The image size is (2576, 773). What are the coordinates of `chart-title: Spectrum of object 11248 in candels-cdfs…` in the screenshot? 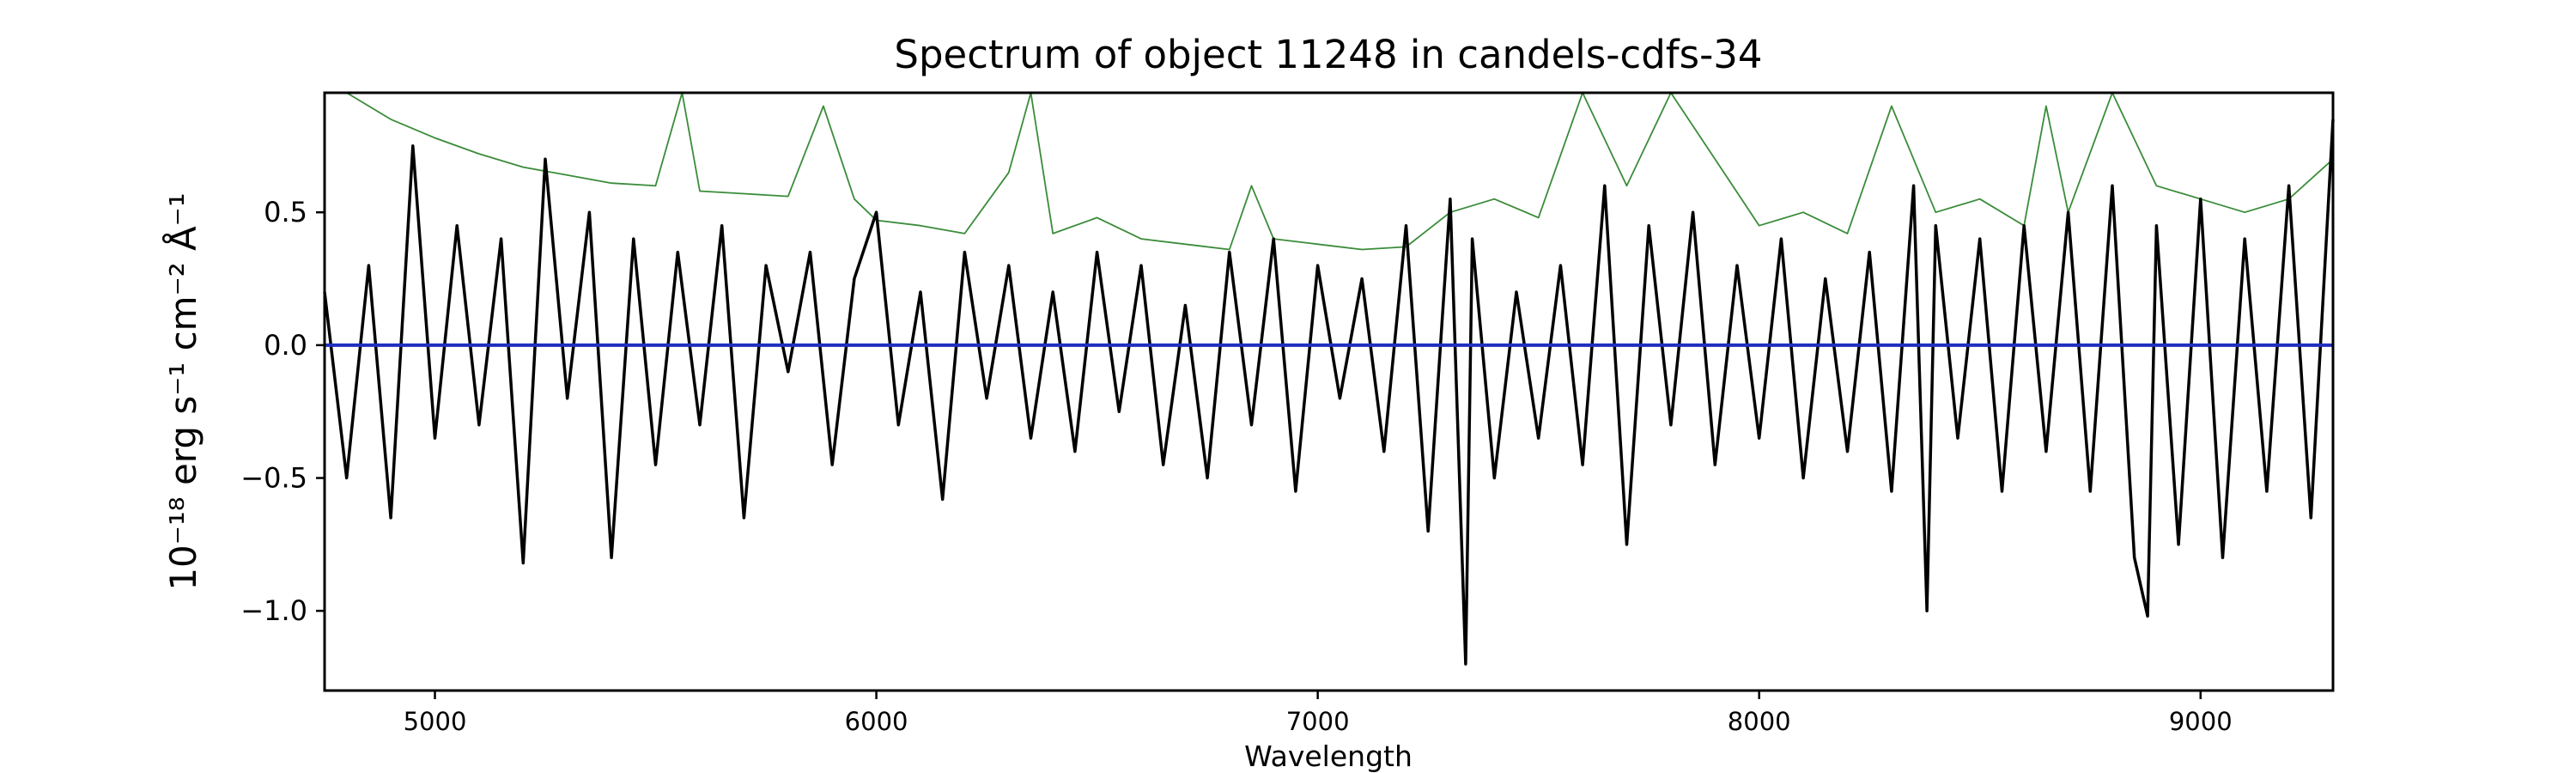 It's located at (1328, 55).